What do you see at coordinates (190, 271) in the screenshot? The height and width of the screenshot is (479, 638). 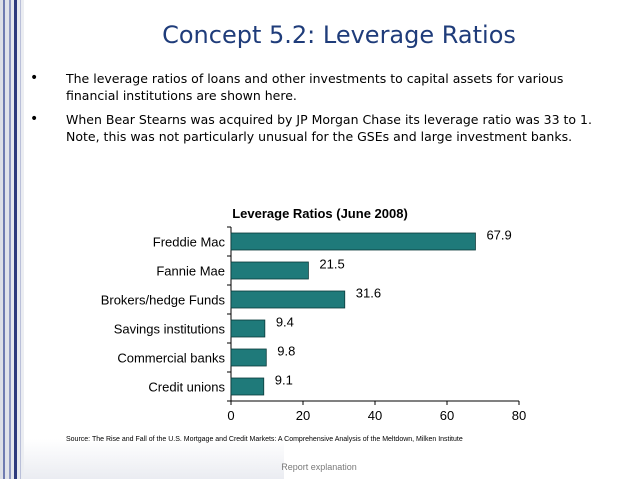 I see `category-label: Fannie Mae` at bounding box center [190, 271].